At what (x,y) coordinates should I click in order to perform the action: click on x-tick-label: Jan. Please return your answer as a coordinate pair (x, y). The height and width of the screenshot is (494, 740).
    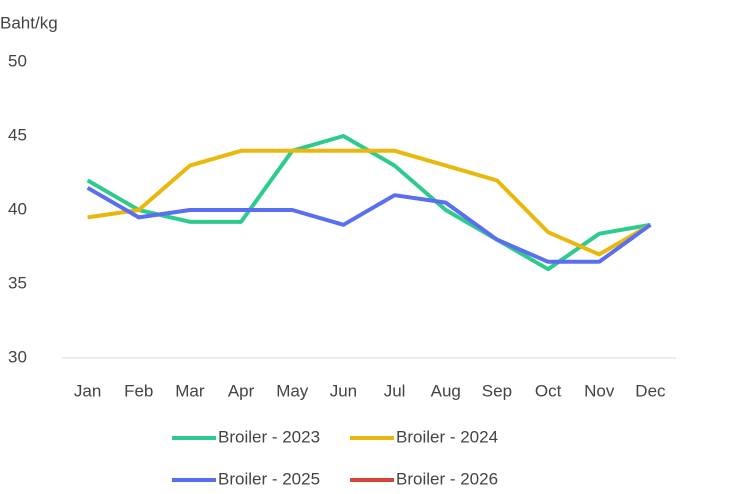
    Looking at the image, I should click on (87, 390).